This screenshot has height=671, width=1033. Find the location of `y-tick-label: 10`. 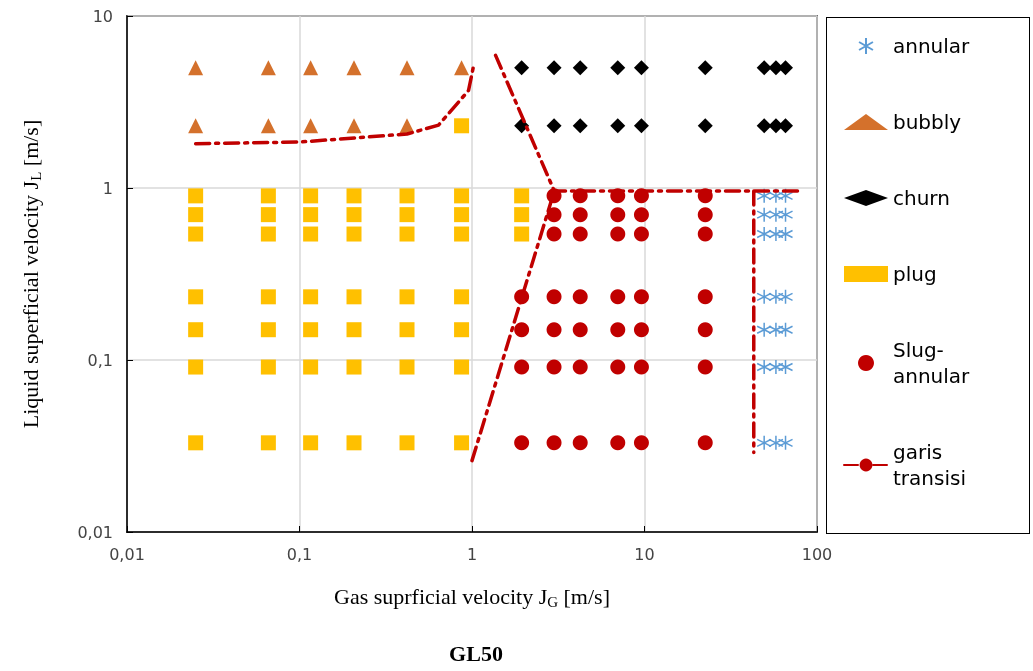

y-tick-label: 10 is located at coordinates (102, 16).